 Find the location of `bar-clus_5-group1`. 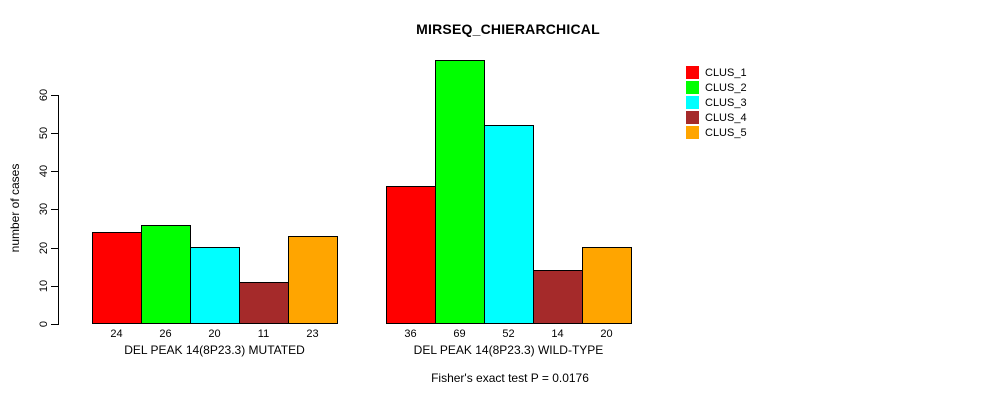

bar-clus_5-group1 is located at coordinates (313, 280).